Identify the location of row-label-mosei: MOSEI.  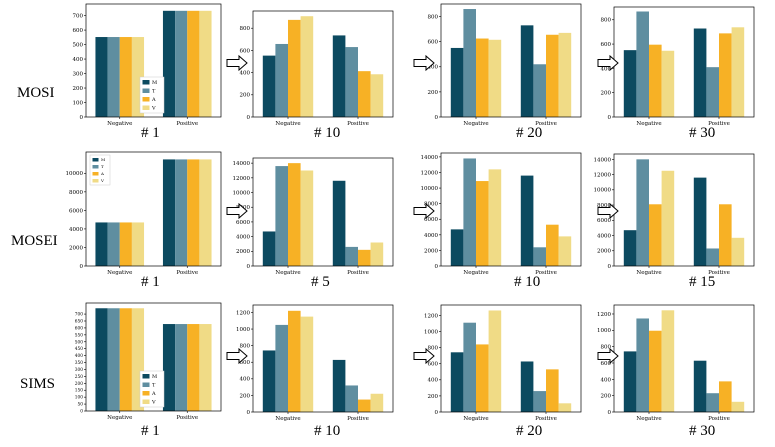
(34, 241).